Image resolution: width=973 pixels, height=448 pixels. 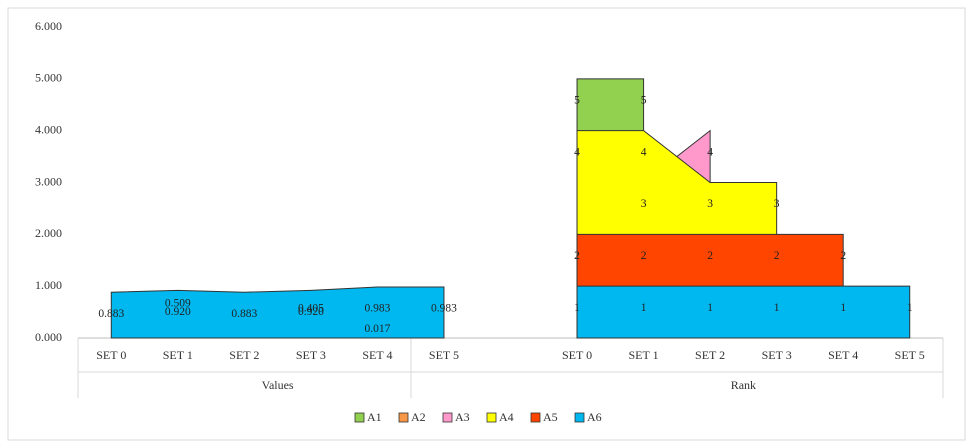 I want to click on legend-label: A6, so click(x=594, y=417).